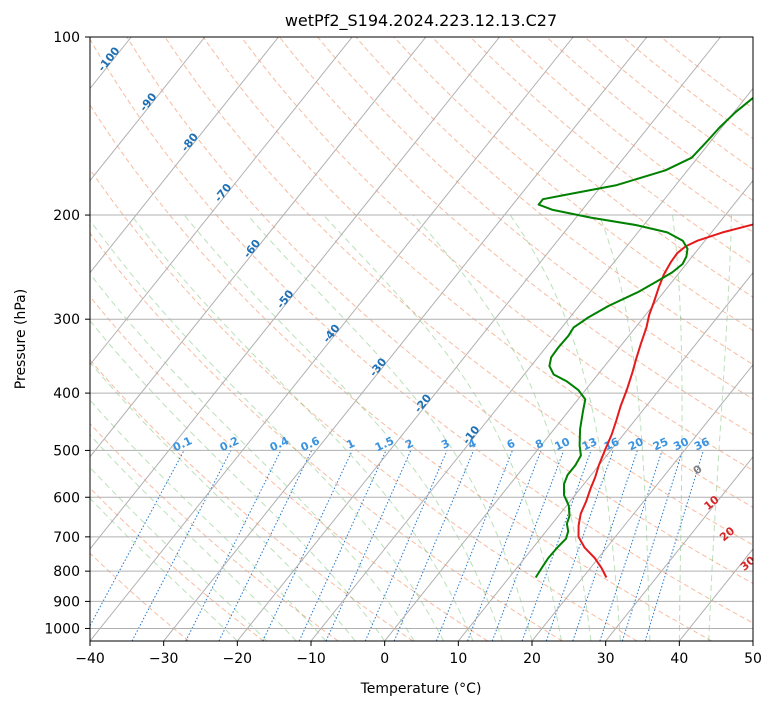 This screenshot has width=775, height=708. Describe the element at coordinates (148, 102) in the screenshot. I see `isotherm-label: -90` at that location.